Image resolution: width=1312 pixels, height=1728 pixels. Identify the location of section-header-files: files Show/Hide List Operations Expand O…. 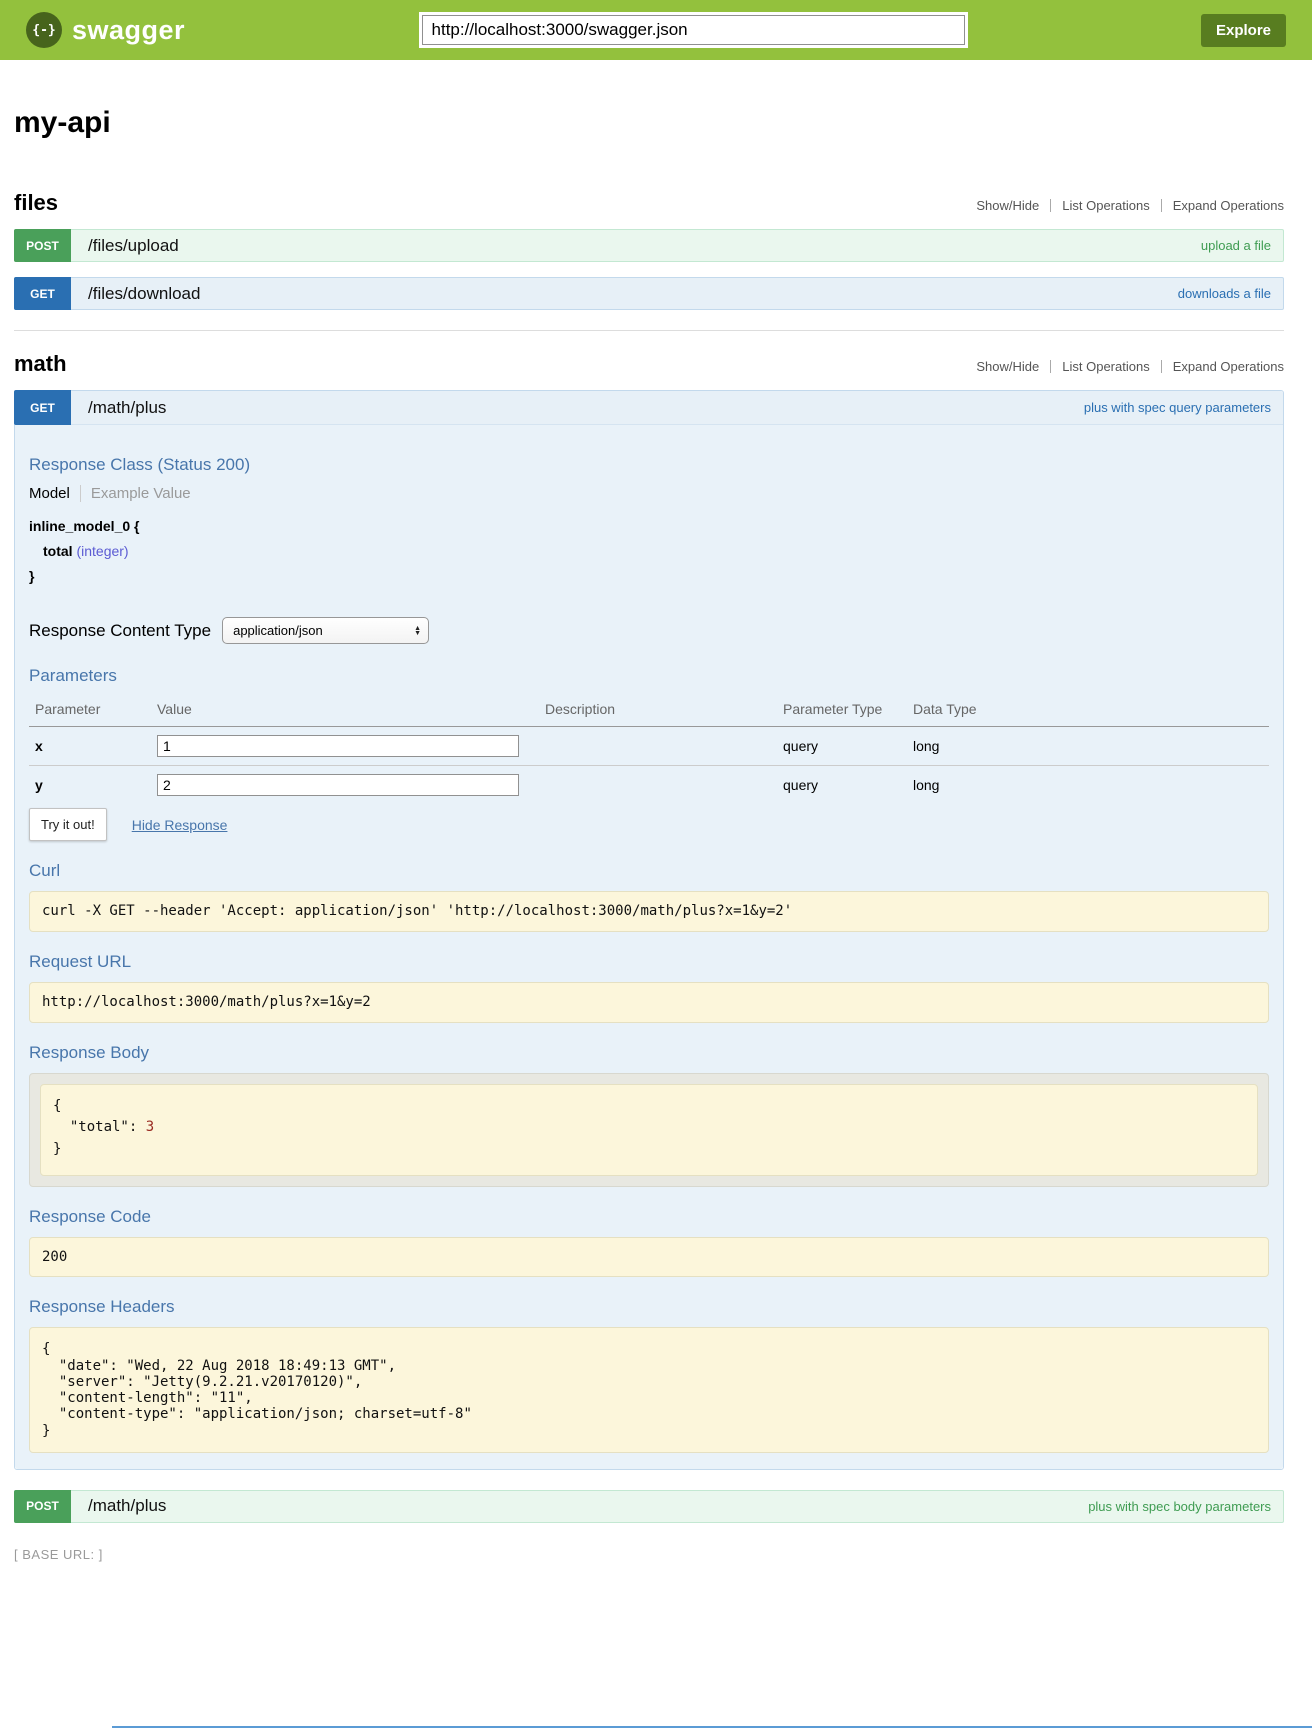
(649, 203).